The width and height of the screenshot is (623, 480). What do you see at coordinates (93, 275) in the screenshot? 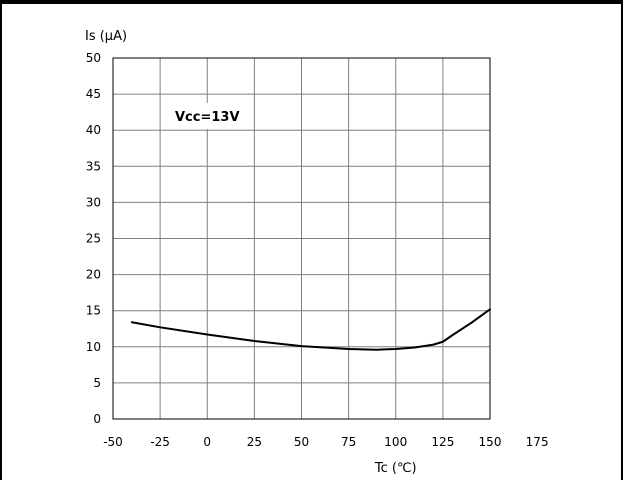
I see `y-tick-label: 20` at bounding box center [93, 275].